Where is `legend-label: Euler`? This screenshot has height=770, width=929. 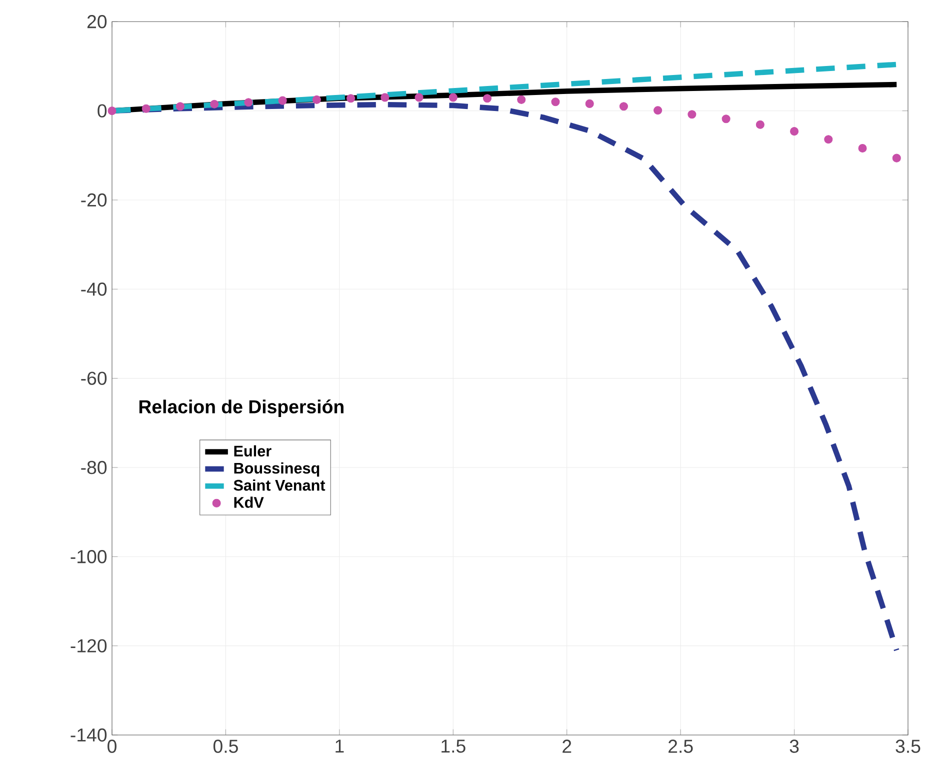
legend-label: Euler is located at coordinates (253, 451).